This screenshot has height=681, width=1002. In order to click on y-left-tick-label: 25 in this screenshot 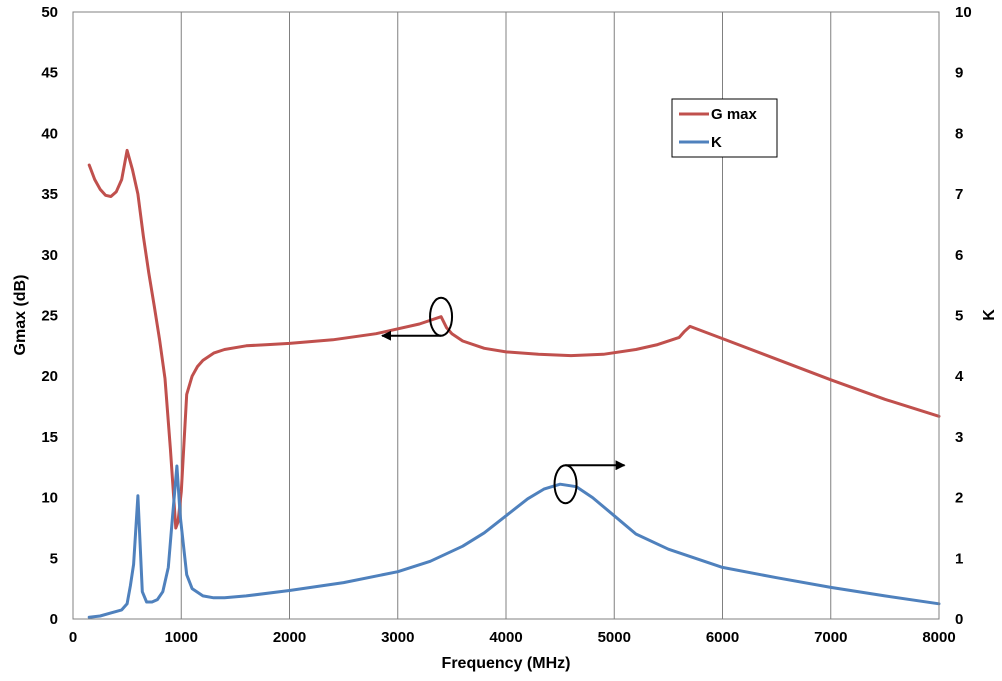, I will do `click(49, 316)`.